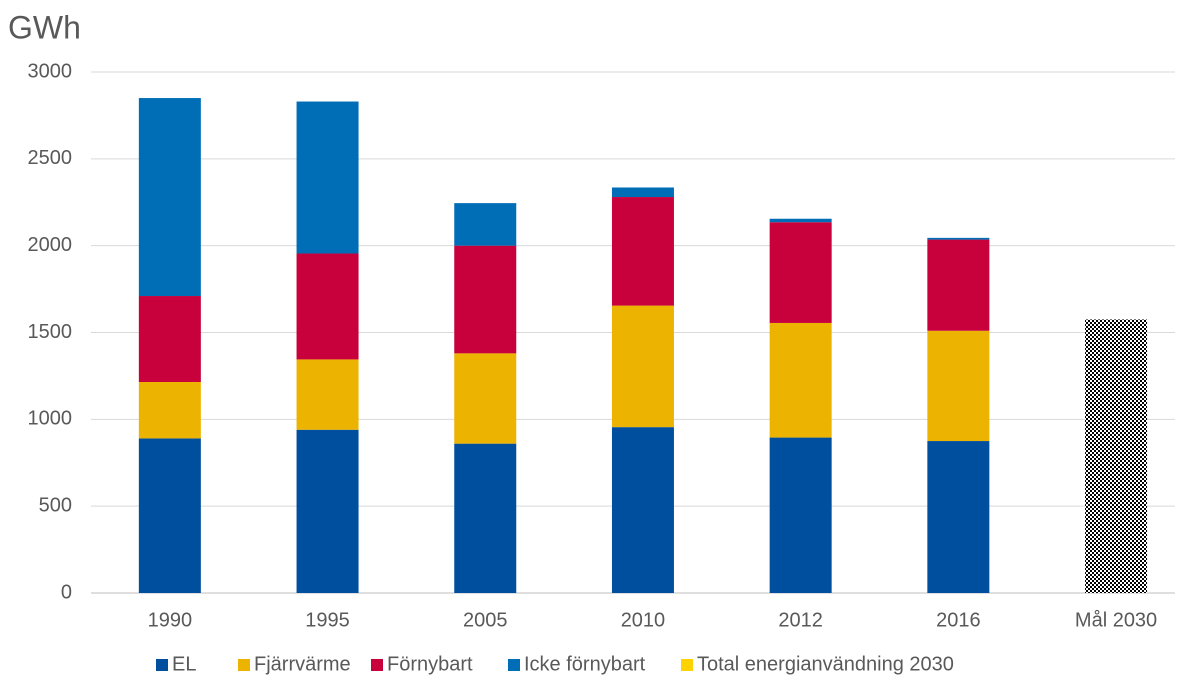 The image size is (1189, 684). I want to click on legend-label: Förnybart, so click(430, 664).